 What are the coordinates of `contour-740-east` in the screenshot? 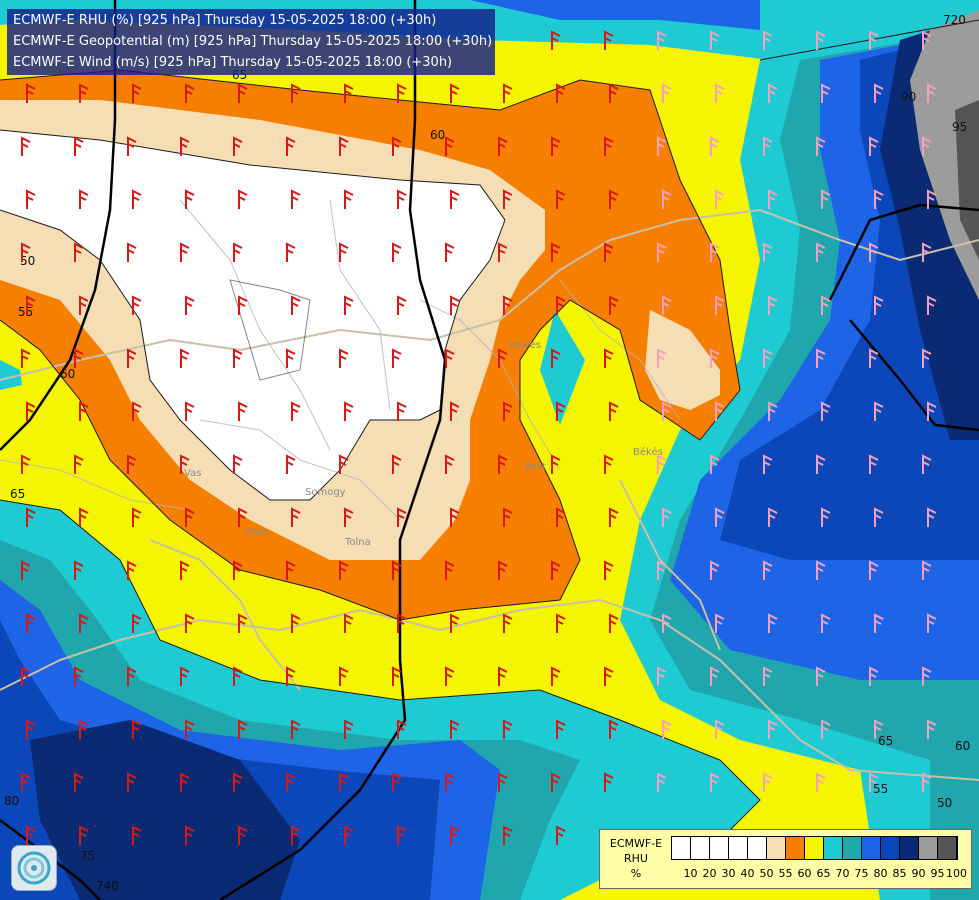 It's located at (903, 252).